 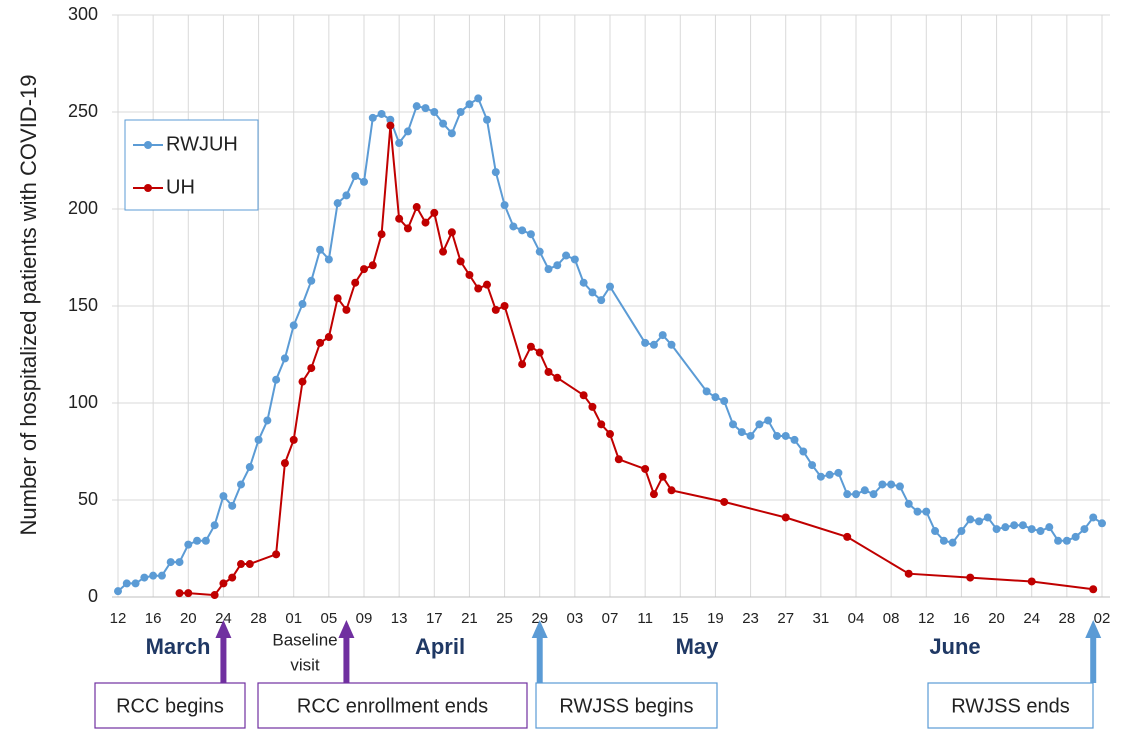 What do you see at coordinates (645, 618) in the screenshot?
I see `x-tick-label: 11` at bounding box center [645, 618].